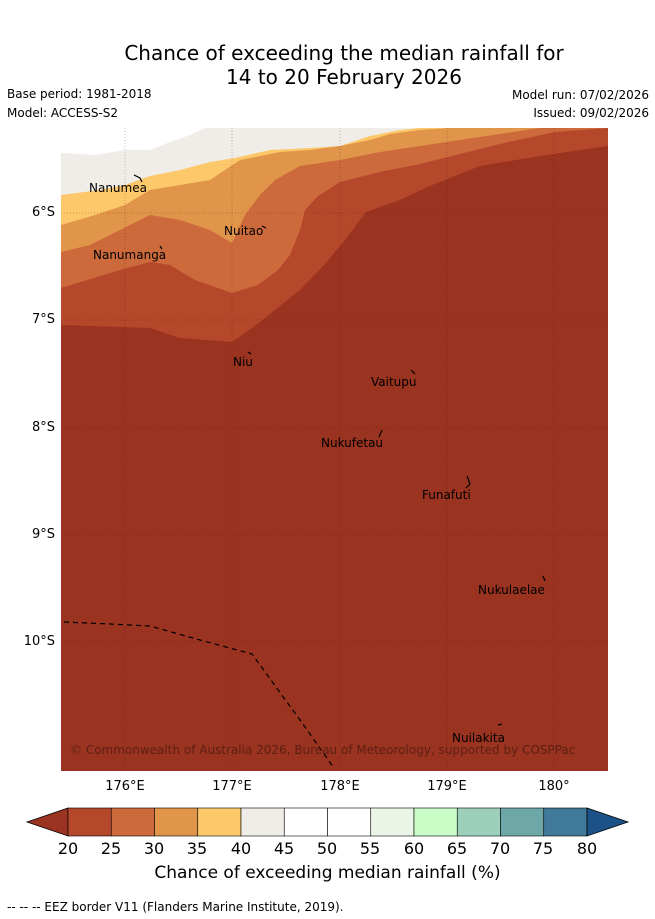 The image size is (655, 919). Describe the element at coordinates (327, 873) in the screenshot. I see `colorbar-label: Chance of exceeding median rainfall (%)` at that location.